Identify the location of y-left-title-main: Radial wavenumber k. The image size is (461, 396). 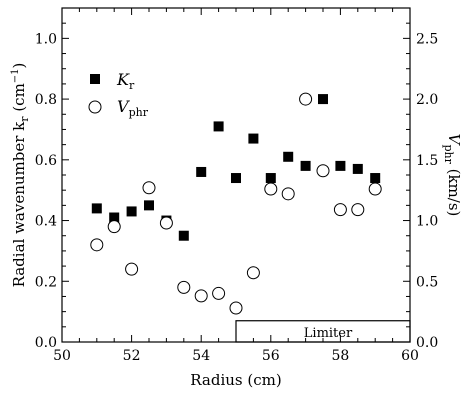
(19, 204).